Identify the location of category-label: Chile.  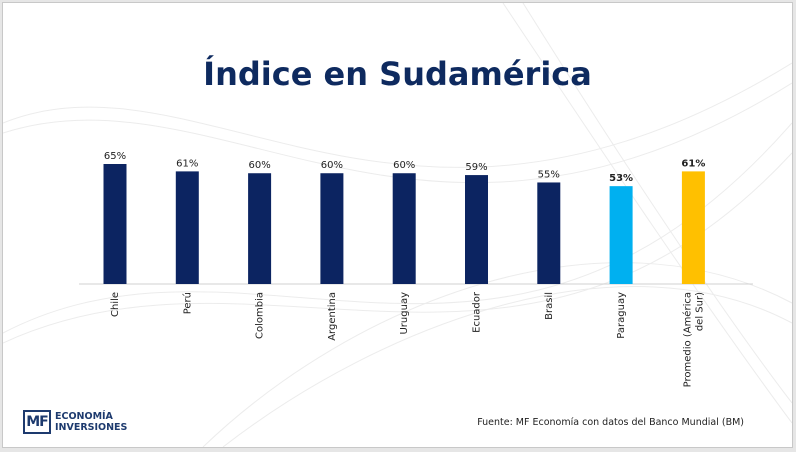
(115, 304).